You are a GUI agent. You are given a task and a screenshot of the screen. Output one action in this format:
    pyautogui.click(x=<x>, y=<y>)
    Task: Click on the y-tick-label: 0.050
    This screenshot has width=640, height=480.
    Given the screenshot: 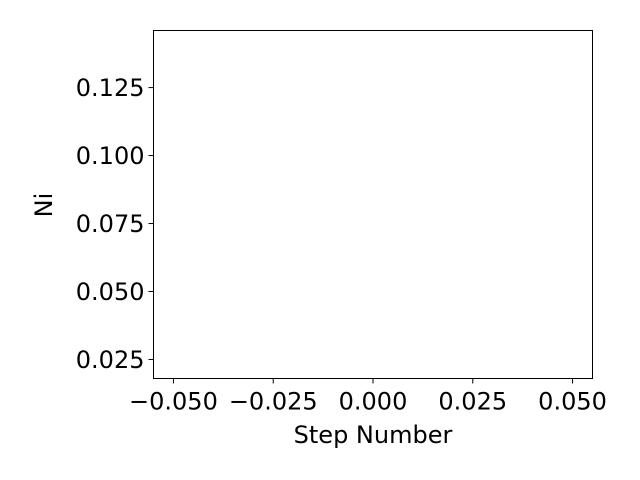 What is the action you would take?
    pyautogui.click(x=110, y=292)
    